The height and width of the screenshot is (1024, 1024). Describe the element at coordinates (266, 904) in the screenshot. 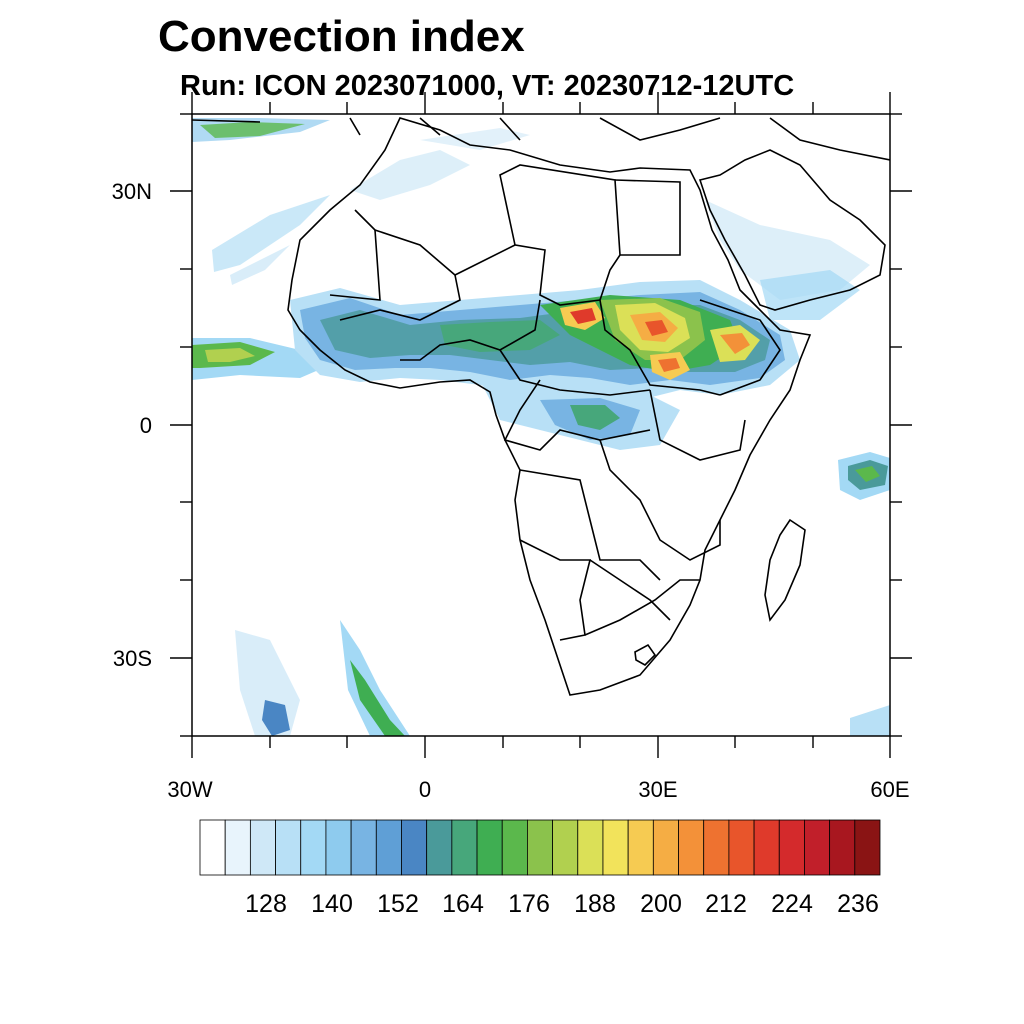

I see `colorbar-tick-label: 128` at that location.